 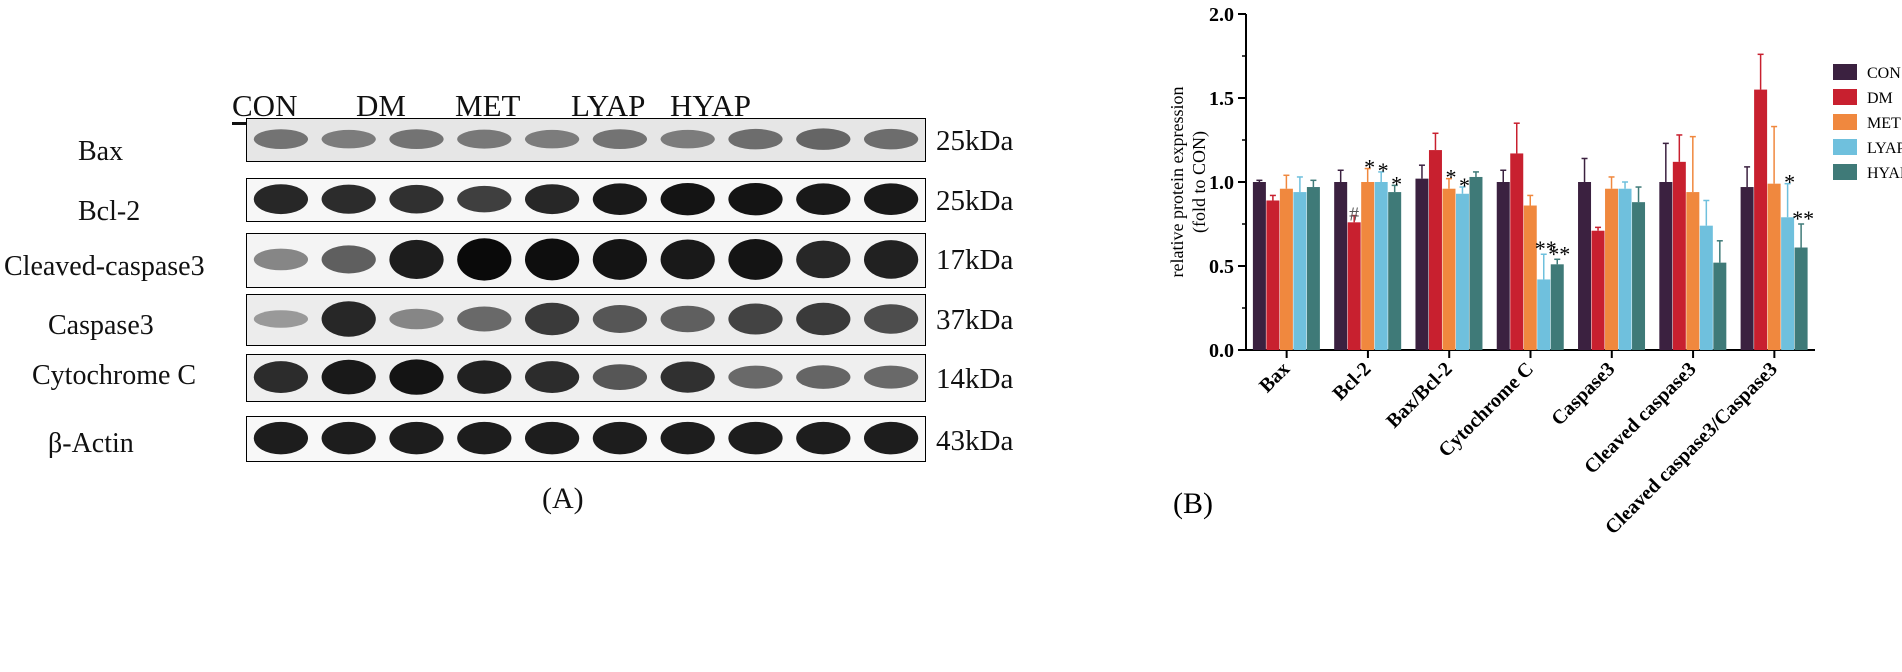 What do you see at coordinates (1188, 182) in the screenshot?
I see `y-axis-label: relative protein expression (fold to CON)` at bounding box center [1188, 182].